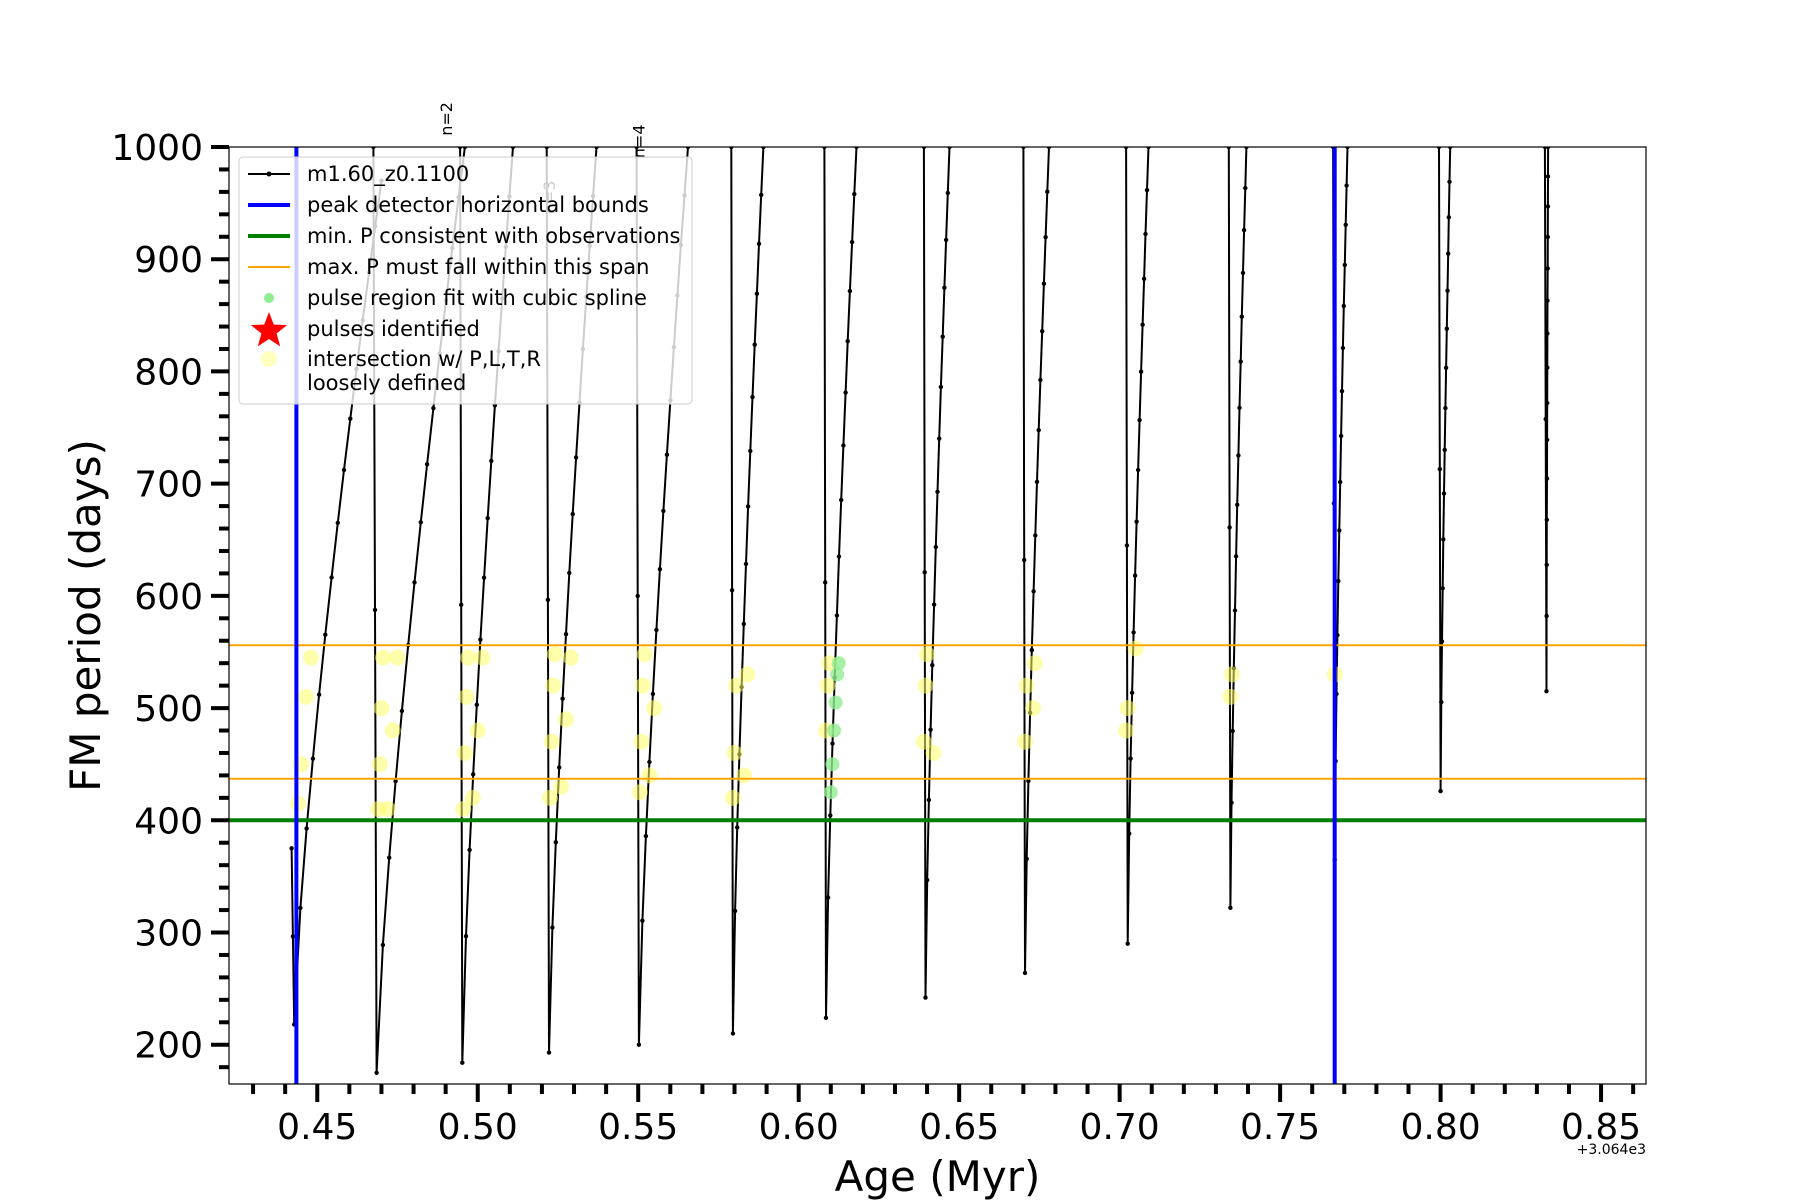 The image size is (1800, 1200). I want to click on x-tick-label: 0.60, so click(799, 1127).